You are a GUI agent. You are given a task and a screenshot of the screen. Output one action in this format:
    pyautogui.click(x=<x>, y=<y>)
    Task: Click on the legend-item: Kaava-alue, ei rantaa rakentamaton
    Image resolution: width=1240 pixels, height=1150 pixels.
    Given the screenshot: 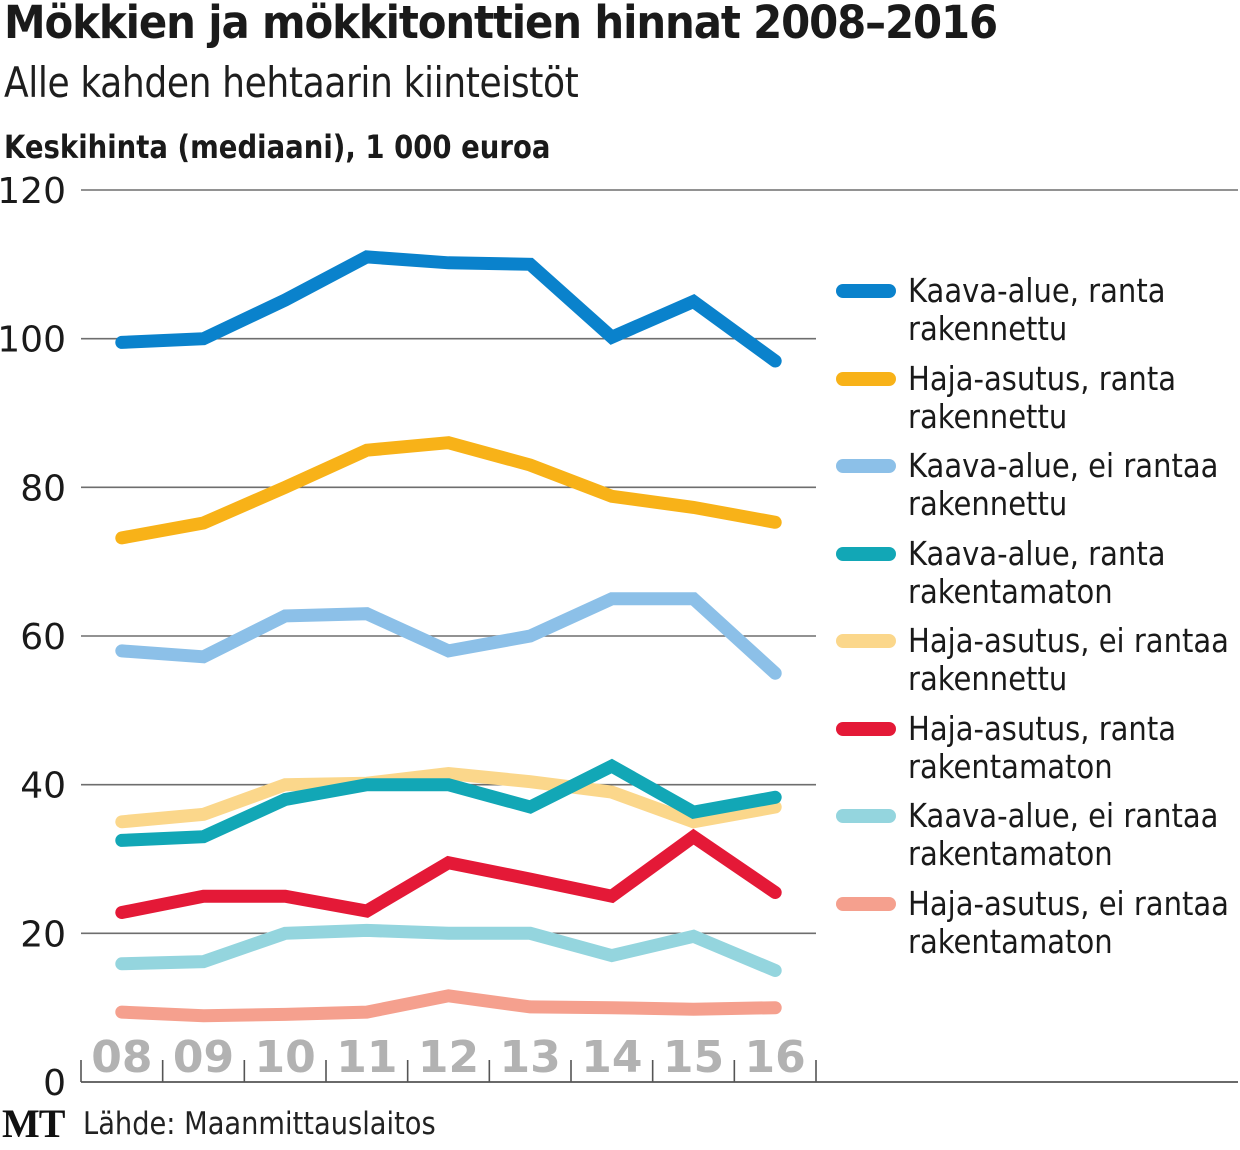 What is the action you would take?
    pyautogui.click(x=1038, y=841)
    